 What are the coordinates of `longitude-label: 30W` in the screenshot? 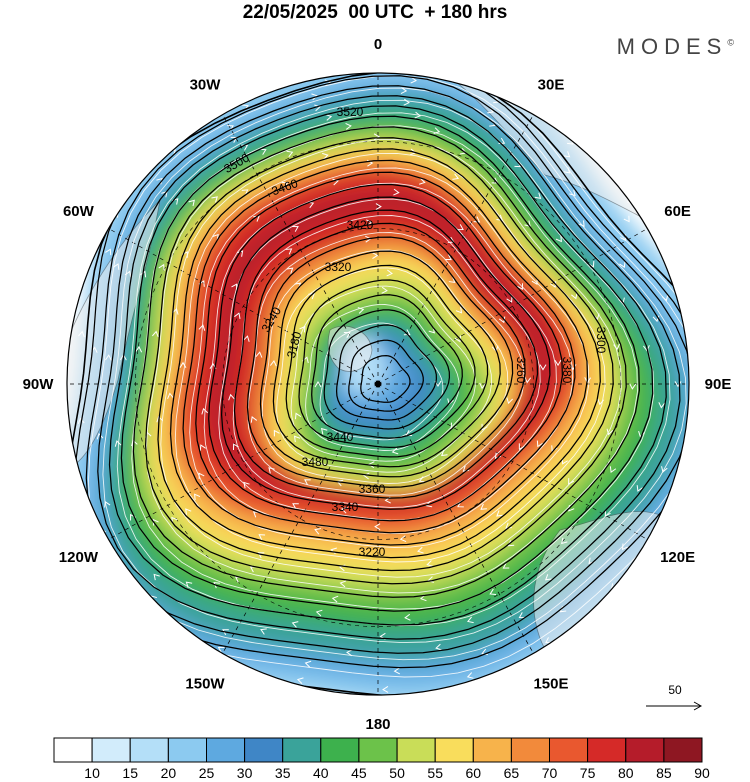 It's located at (206, 84).